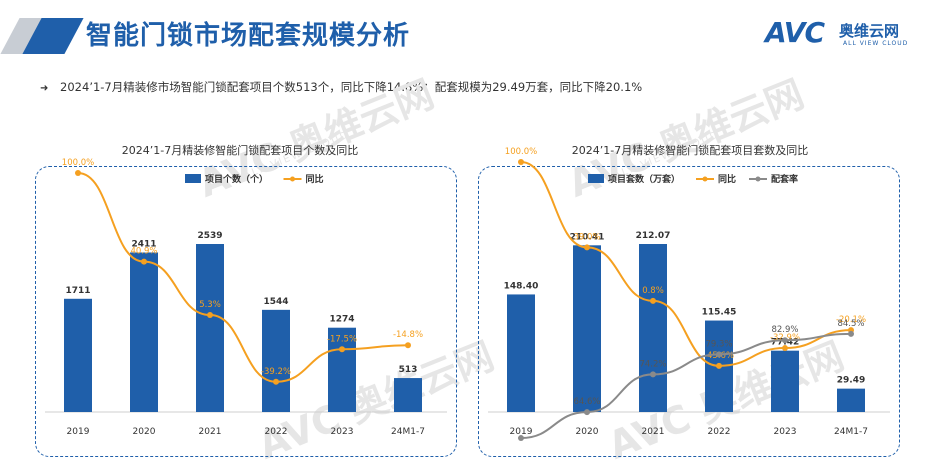  What do you see at coordinates (652, 364) in the screenshot?
I see `rate-value-label: 74.2%` at bounding box center [652, 364].